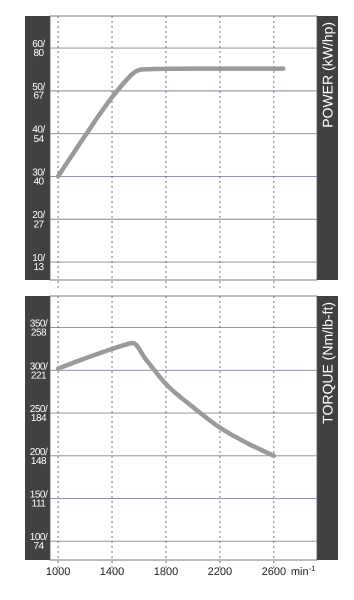  I want to click on y-tick-label: 30/, so click(39, 172).